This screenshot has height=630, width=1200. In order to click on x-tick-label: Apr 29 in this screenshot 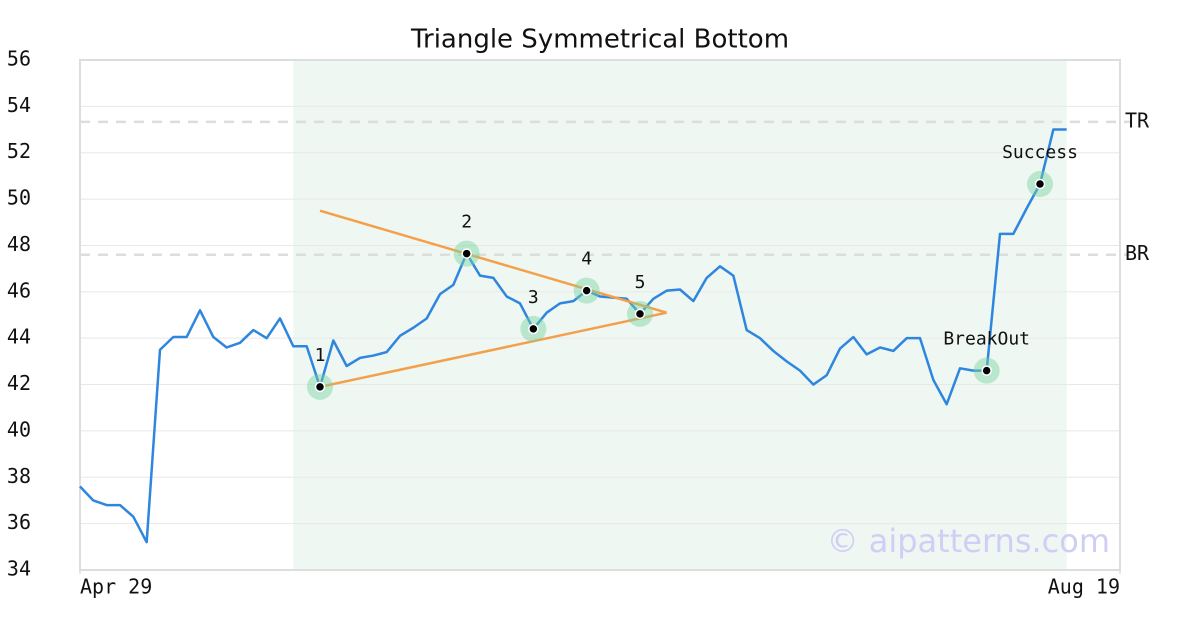, I will do `click(116, 587)`.